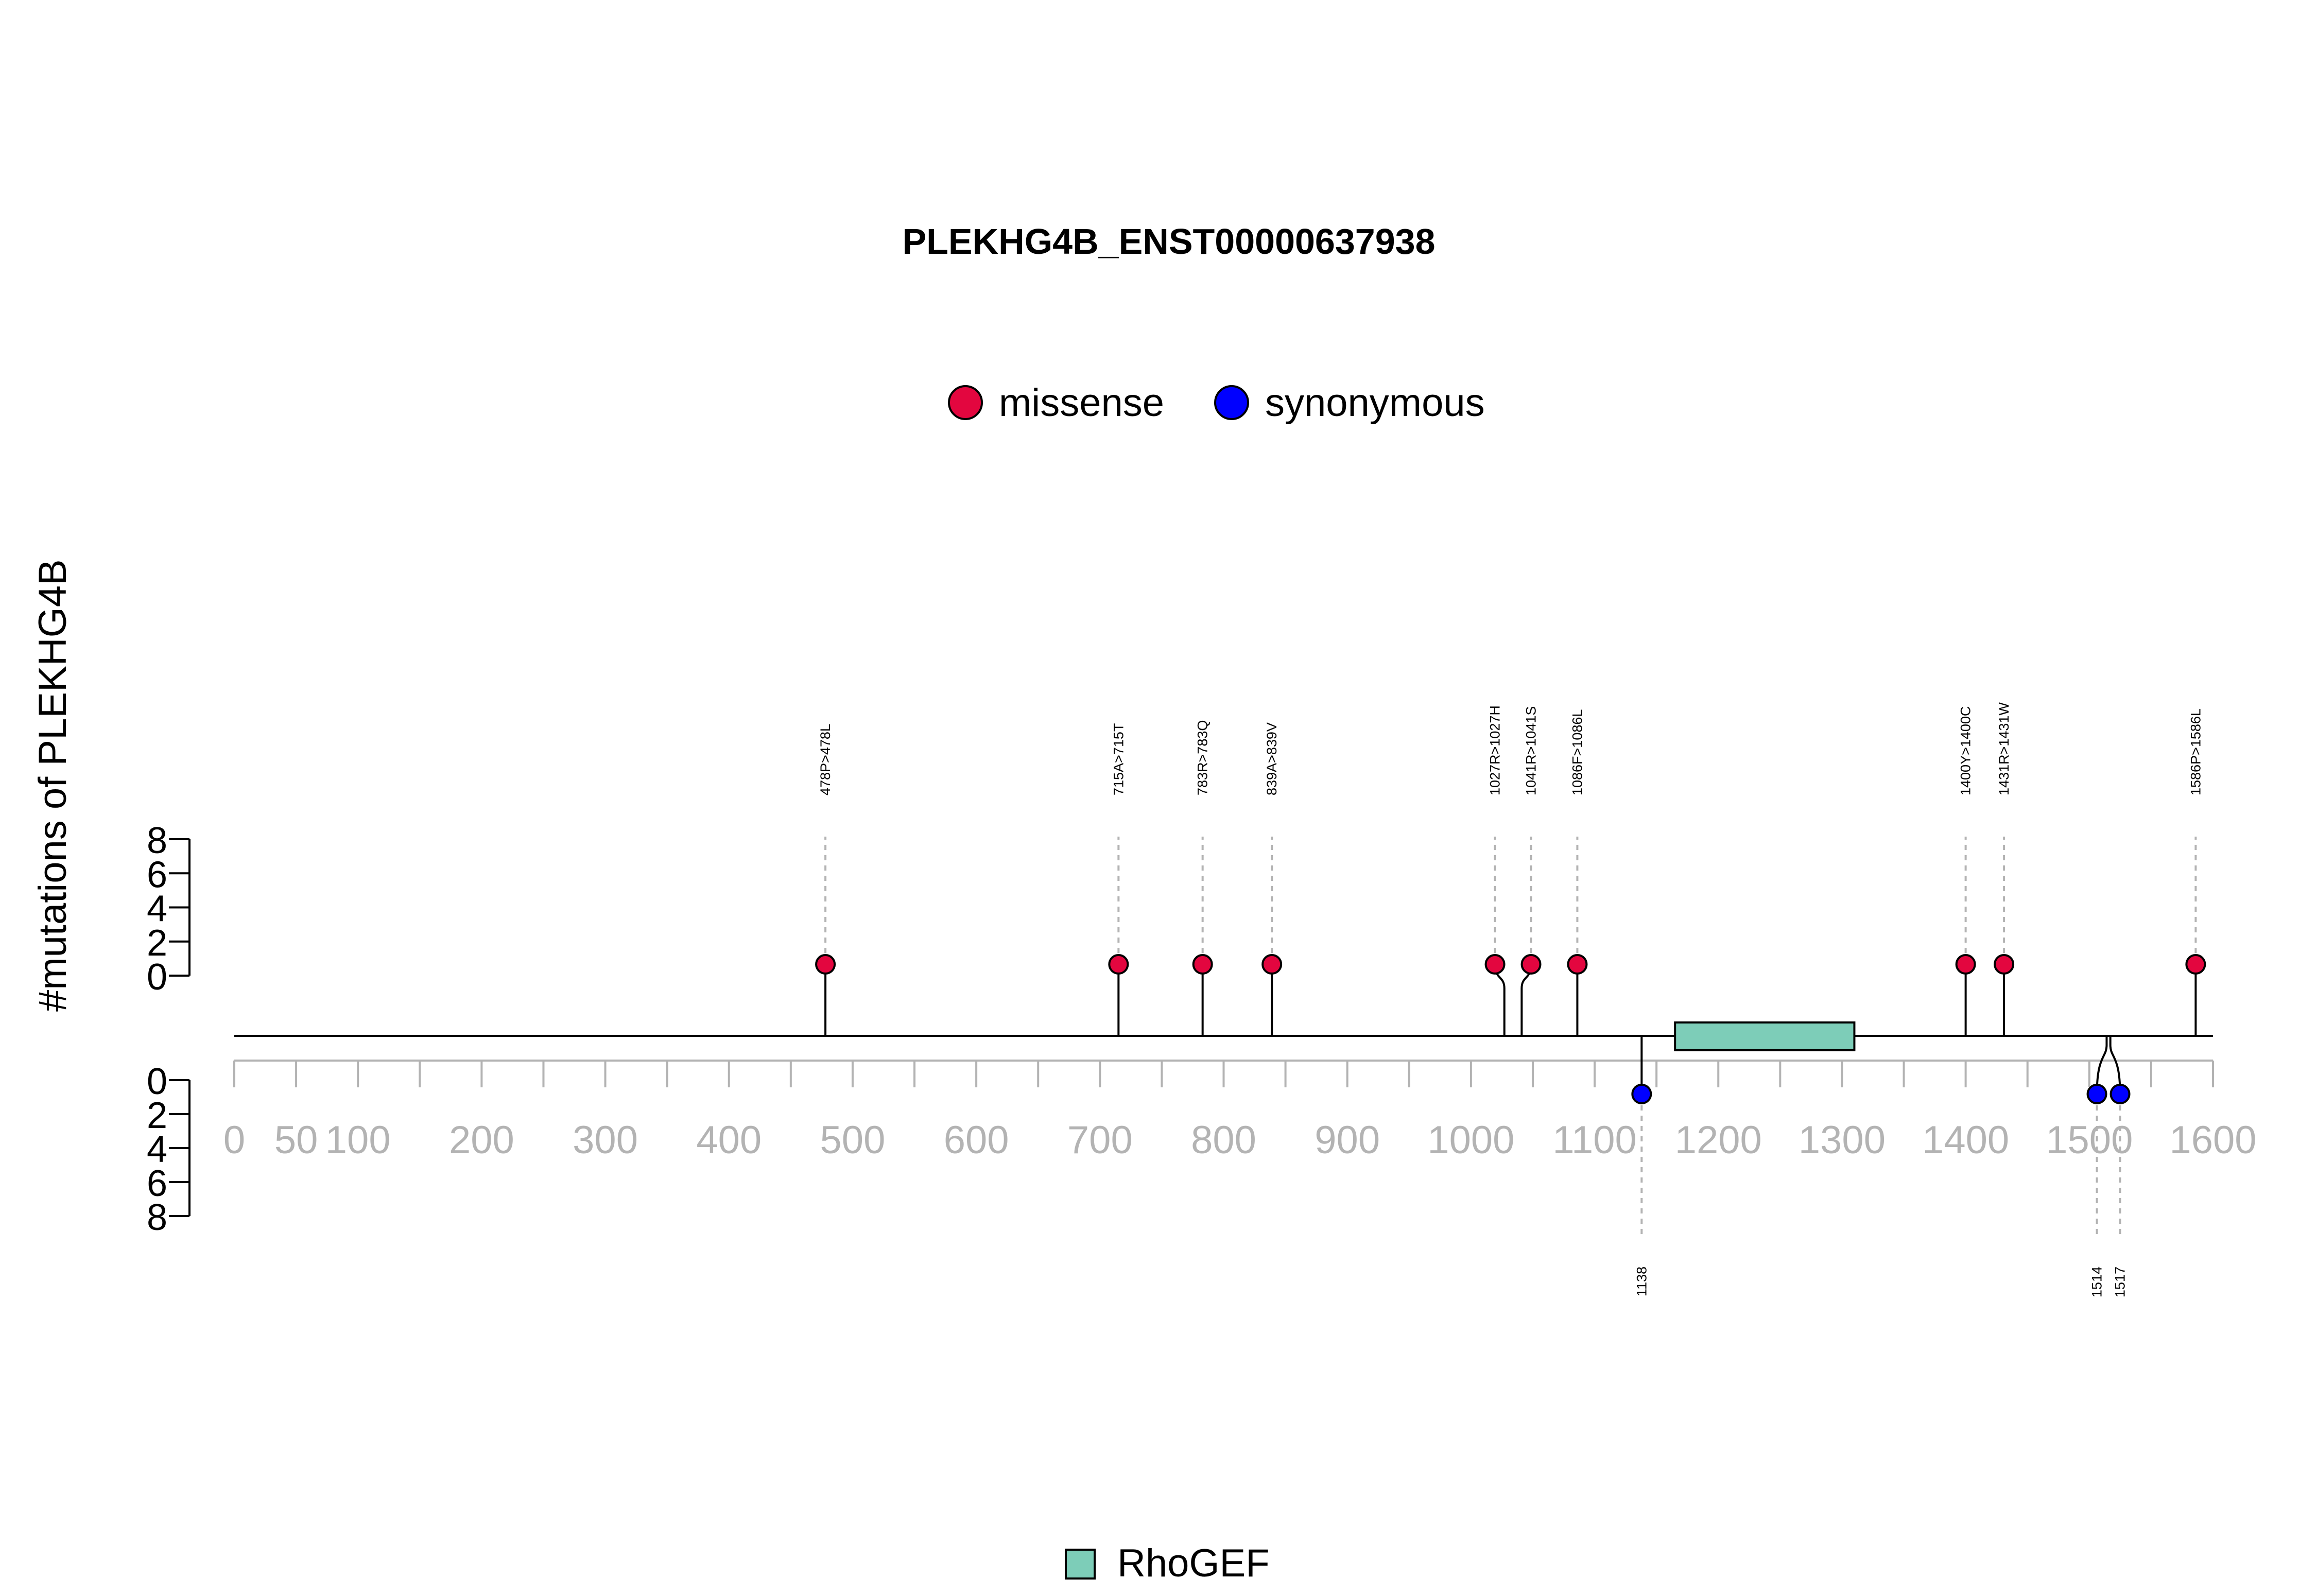 The image size is (2317, 1596). Describe the element at coordinates (1842, 1140) in the screenshot. I see `x-tick-label: 1300` at that location.